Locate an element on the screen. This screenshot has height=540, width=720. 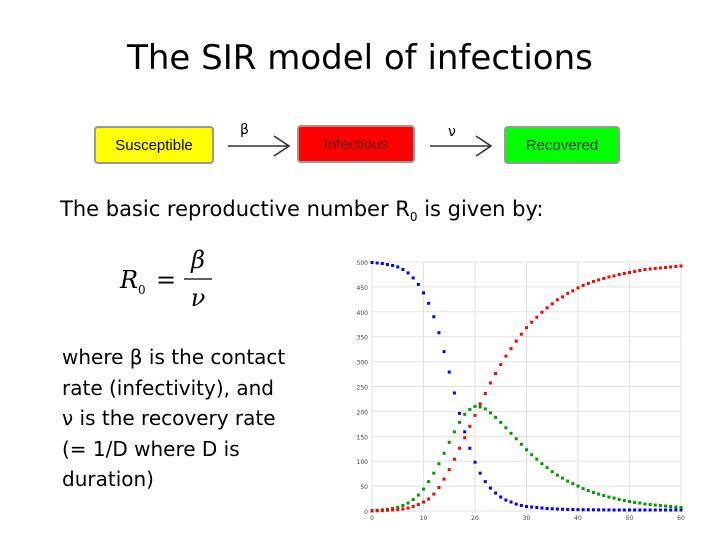
x-tick-label: 30 is located at coordinates (527, 518).